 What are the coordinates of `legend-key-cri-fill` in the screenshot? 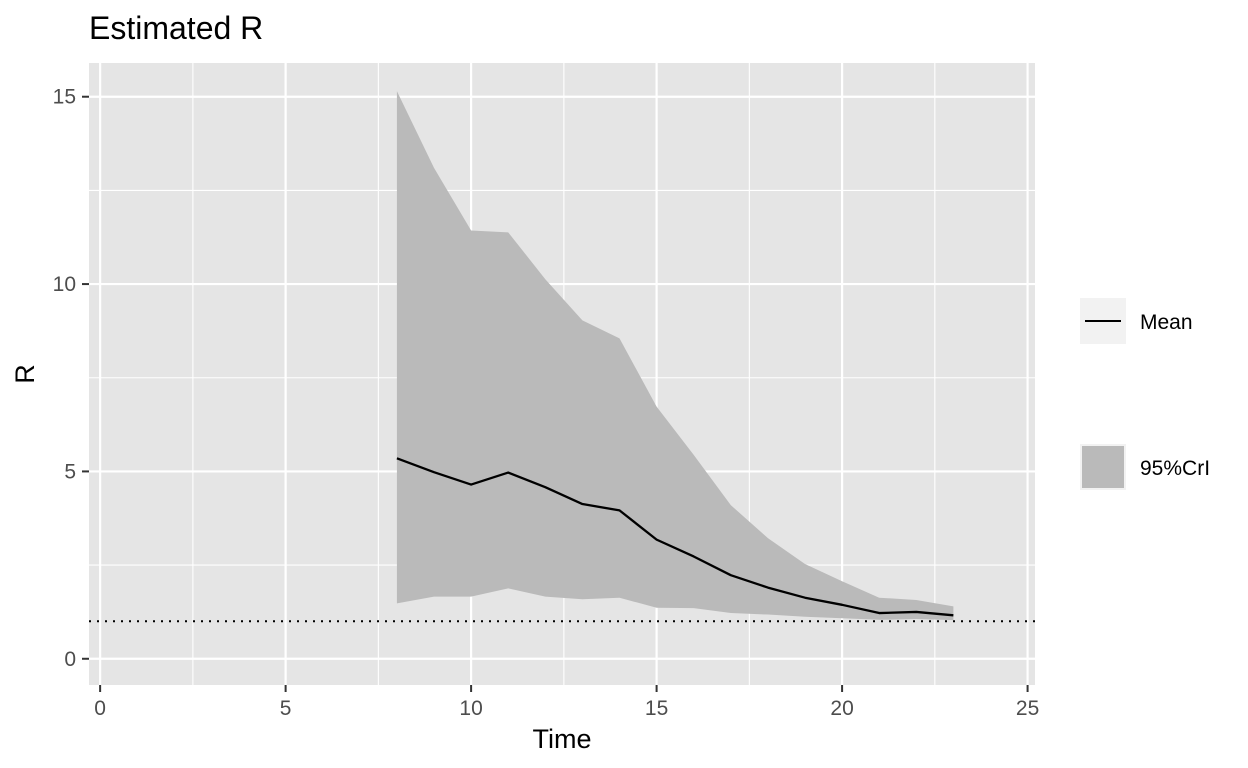 It's located at (1103, 467).